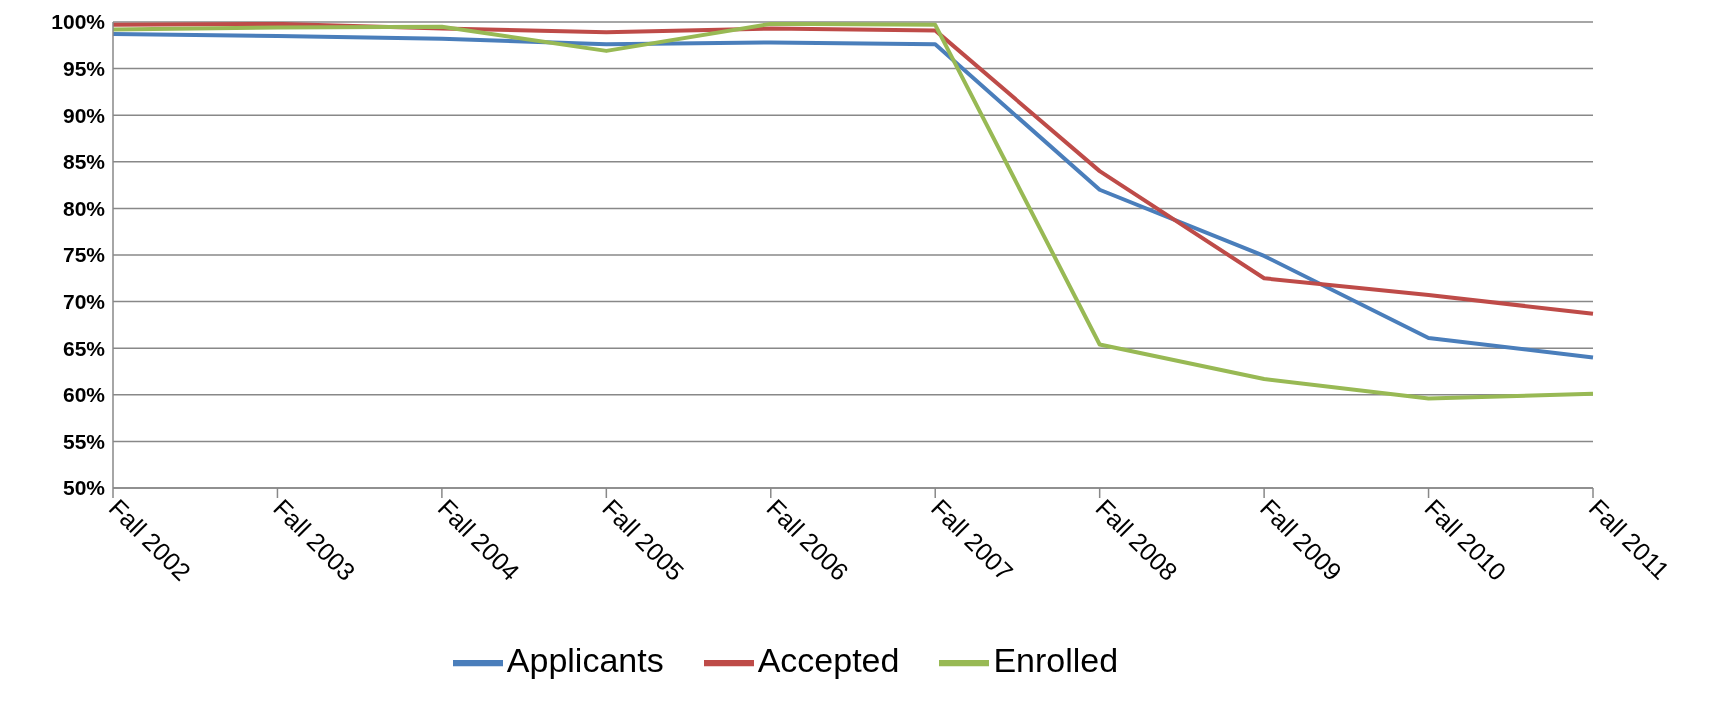 The width and height of the screenshot is (1729, 706). What do you see at coordinates (585, 659) in the screenshot?
I see `legend-label: Applicants` at bounding box center [585, 659].